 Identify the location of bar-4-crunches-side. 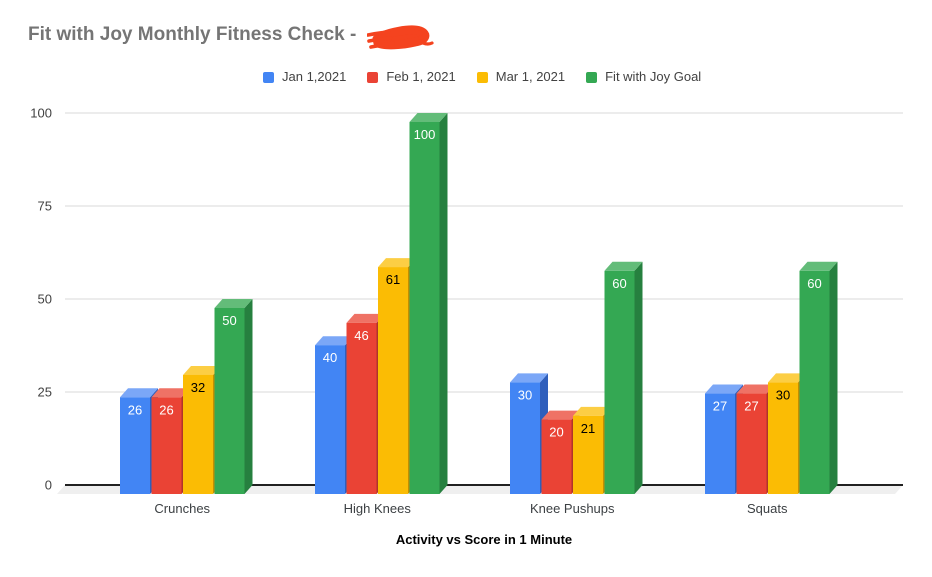
(248, 396).